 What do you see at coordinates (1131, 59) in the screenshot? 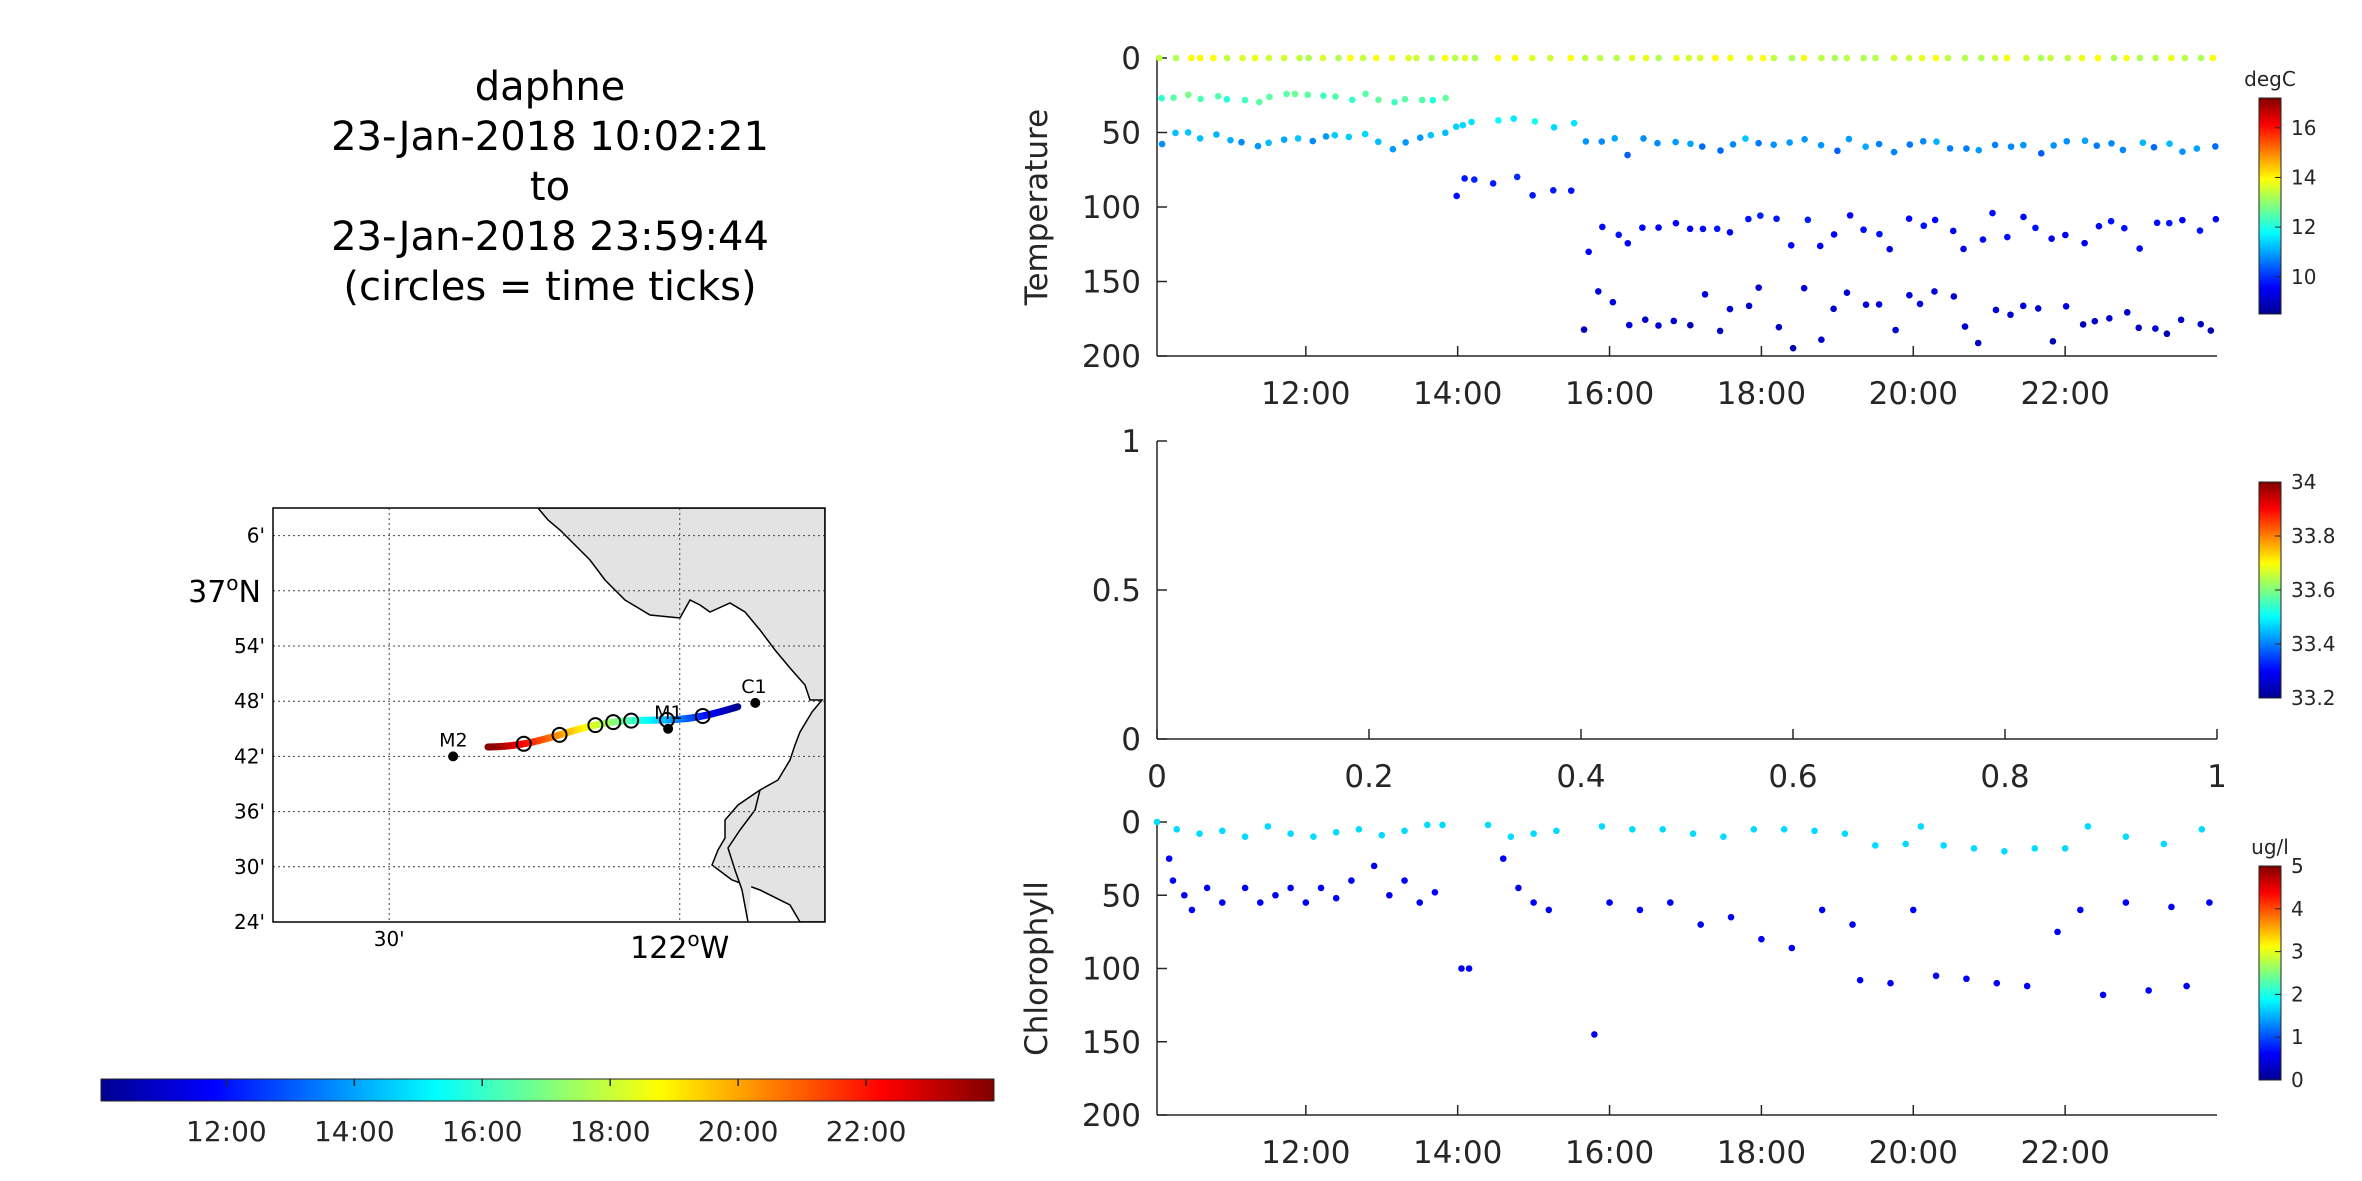
I see `y-tick-label: 0` at bounding box center [1131, 59].